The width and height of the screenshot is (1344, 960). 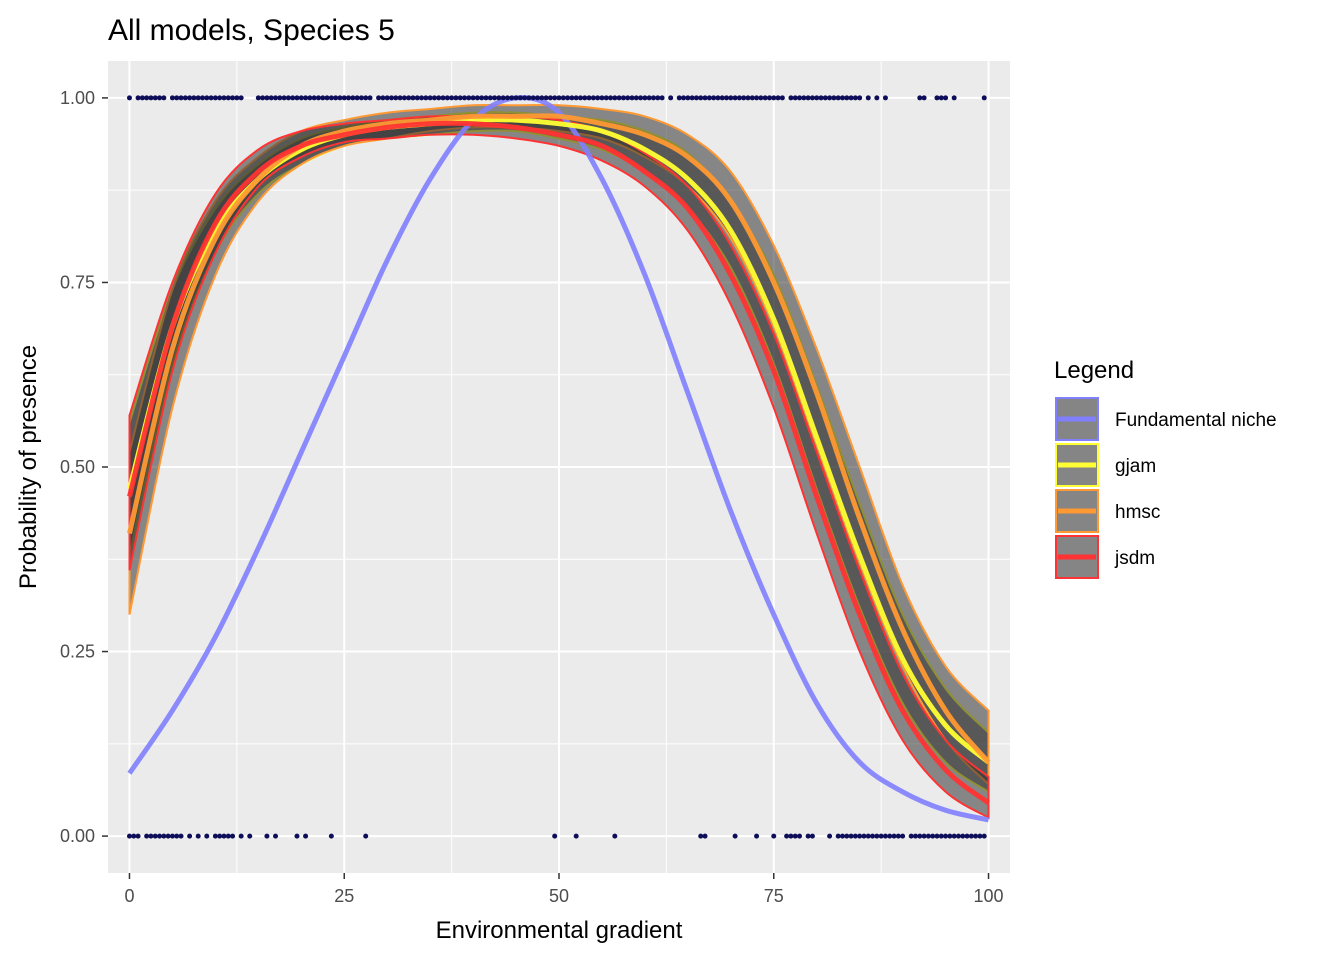 What do you see at coordinates (28, 467) in the screenshot?
I see `y-axis-title: Probability of presence` at bounding box center [28, 467].